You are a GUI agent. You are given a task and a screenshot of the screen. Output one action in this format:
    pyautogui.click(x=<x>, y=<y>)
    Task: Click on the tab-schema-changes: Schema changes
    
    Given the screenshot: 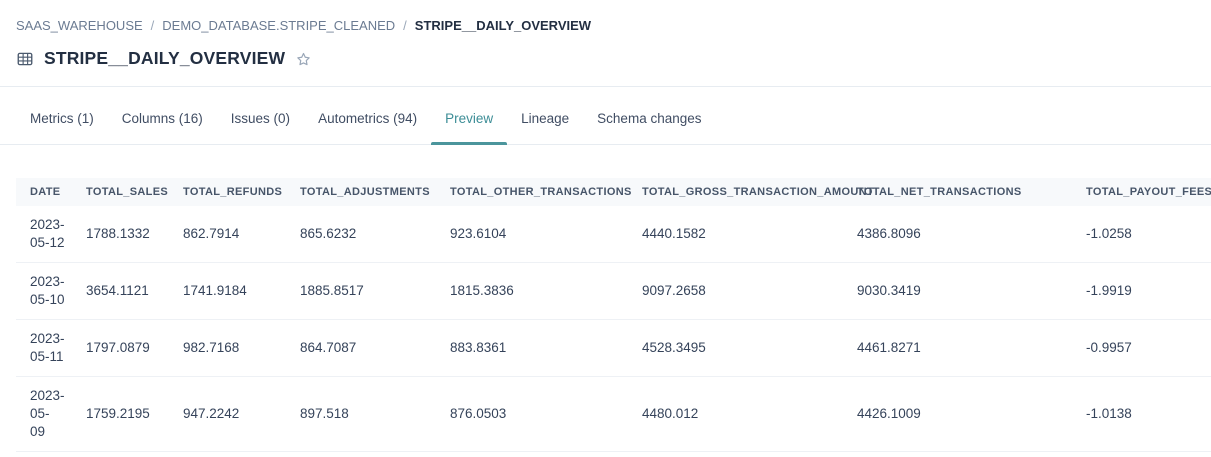 What is the action you would take?
    pyautogui.click(x=649, y=118)
    